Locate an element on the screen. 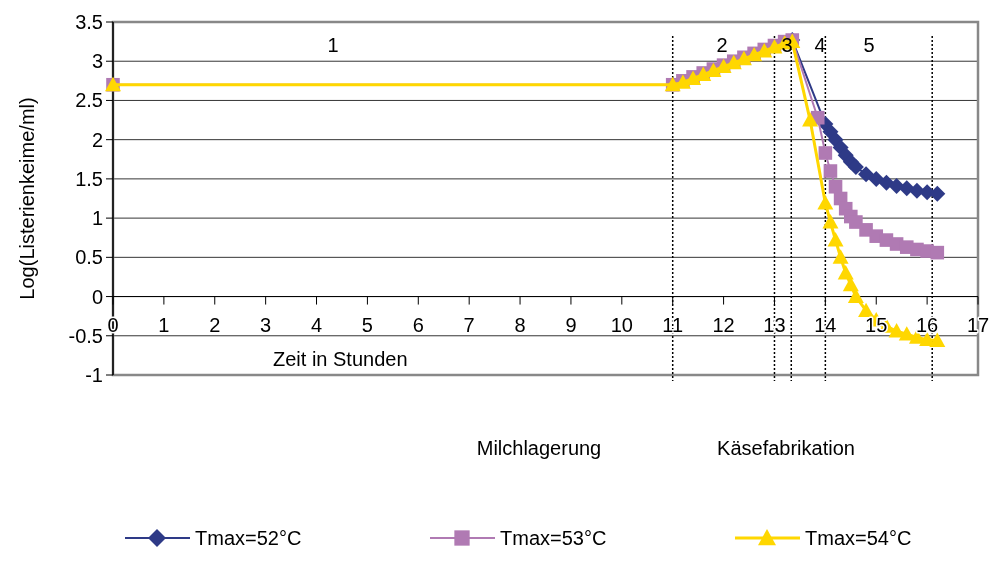  legend-label: Tmax=54°C is located at coordinates (858, 538).